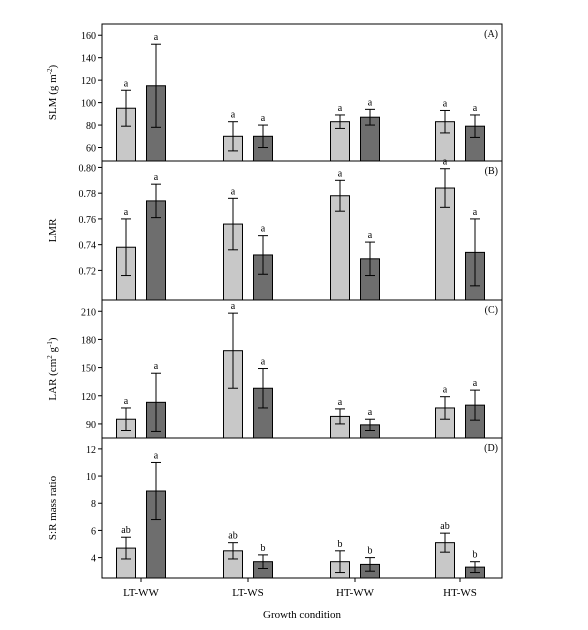 The width and height of the screenshot is (588, 630). Describe the element at coordinates (88, 168) in the screenshot. I see `panel-b-y-tick-label: 0.80` at that location.